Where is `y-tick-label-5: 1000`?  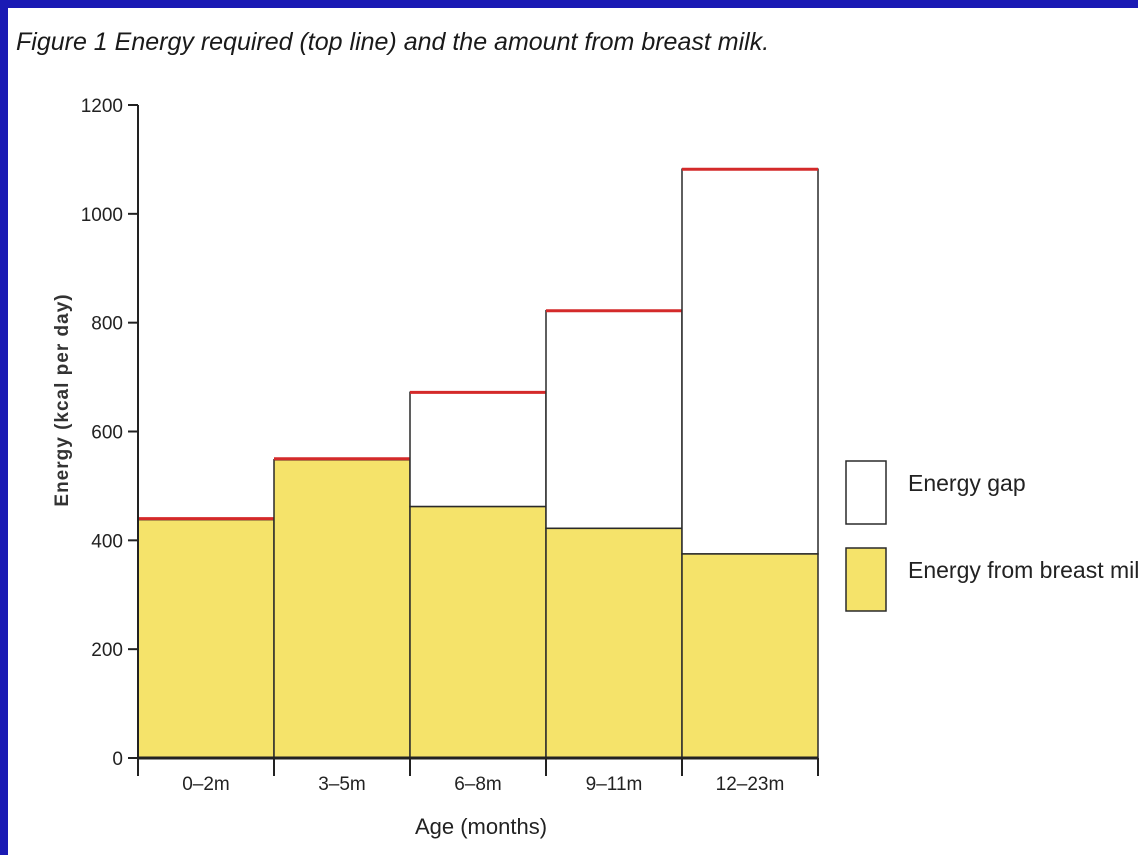 y-tick-label-5: 1000 is located at coordinates (102, 215).